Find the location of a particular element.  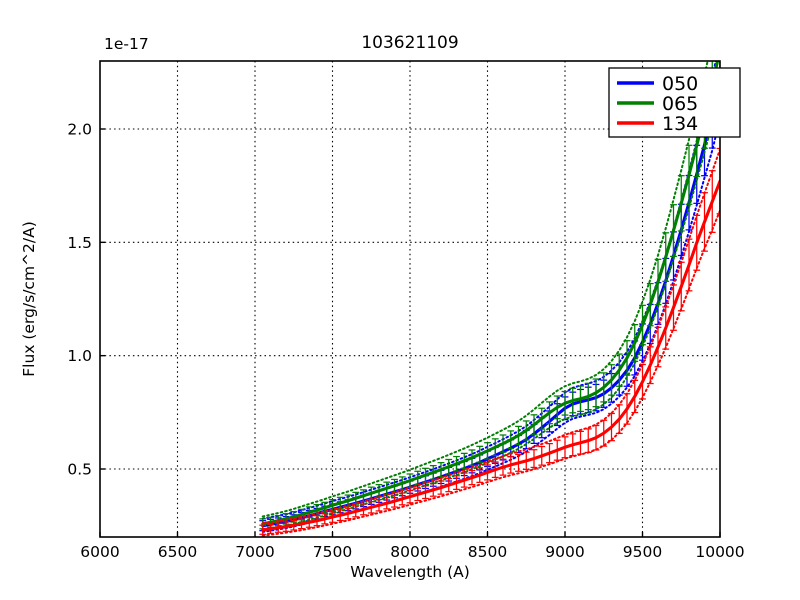

y-tick-label: 1.0 is located at coordinates (79, 356).